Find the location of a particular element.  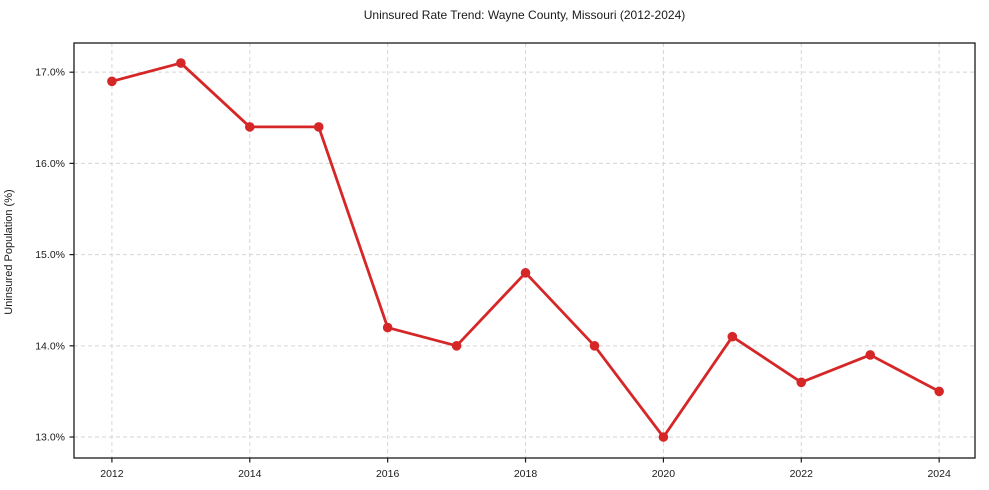

data-point-2016 is located at coordinates (387, 327).